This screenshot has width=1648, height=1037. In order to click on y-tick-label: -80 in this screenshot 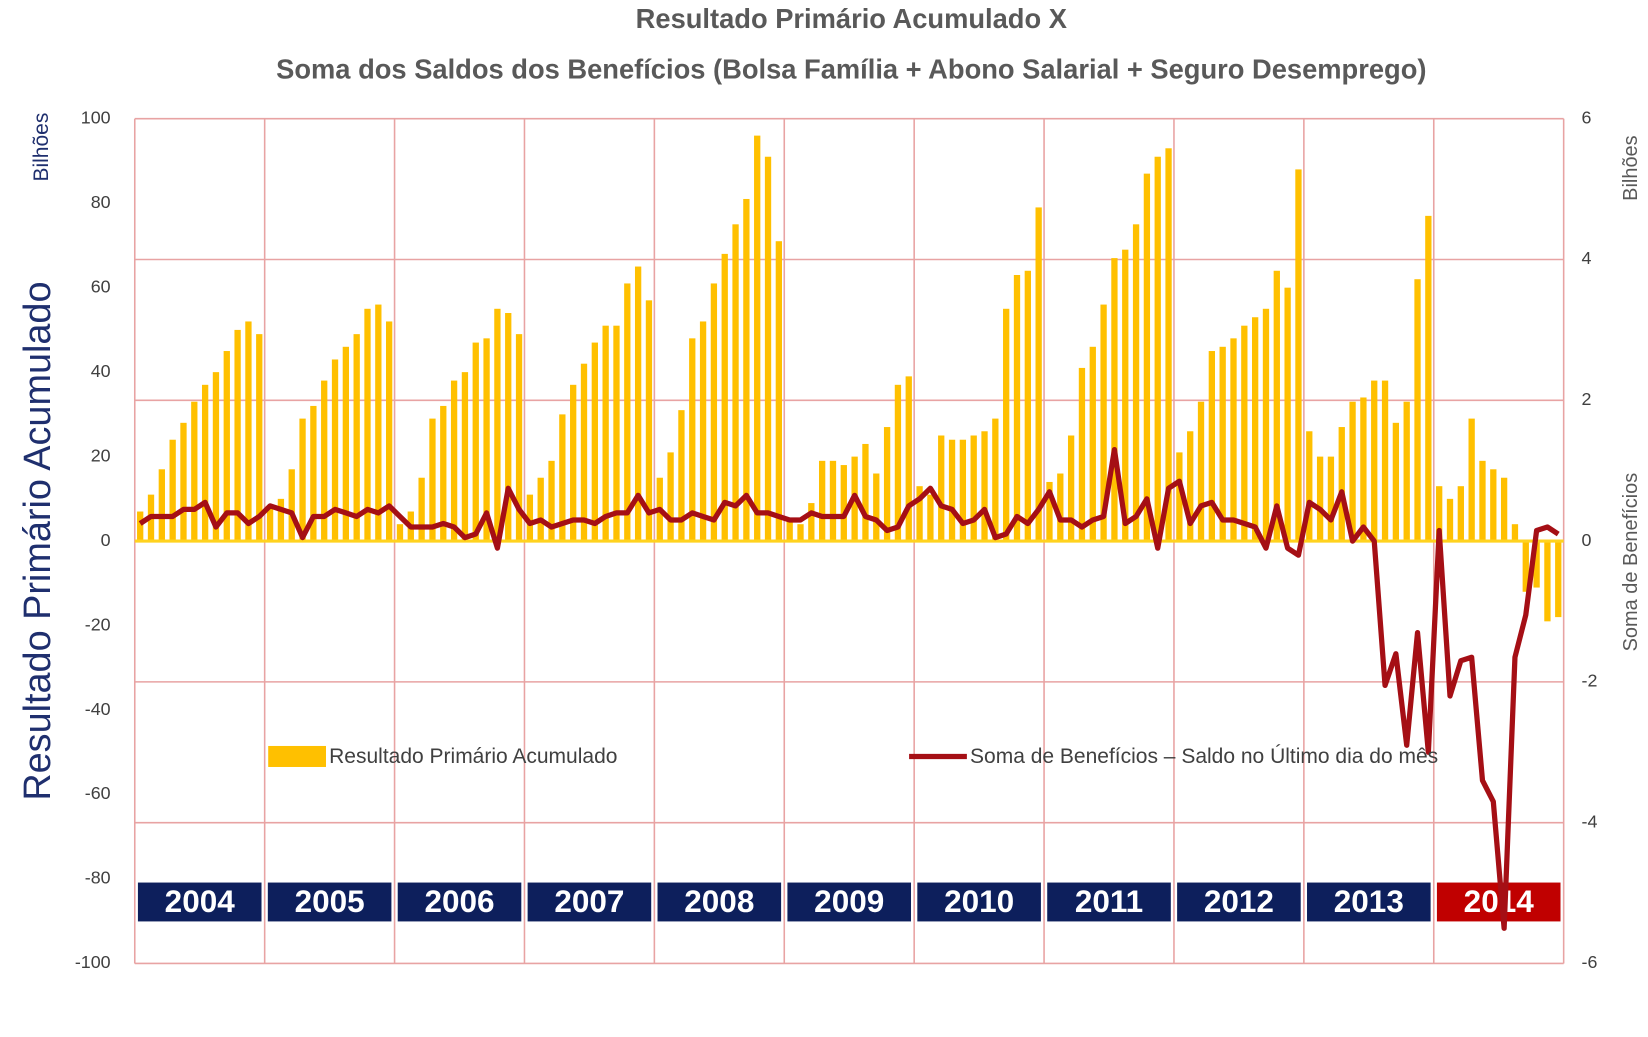, I will do `click(98, 878)`.